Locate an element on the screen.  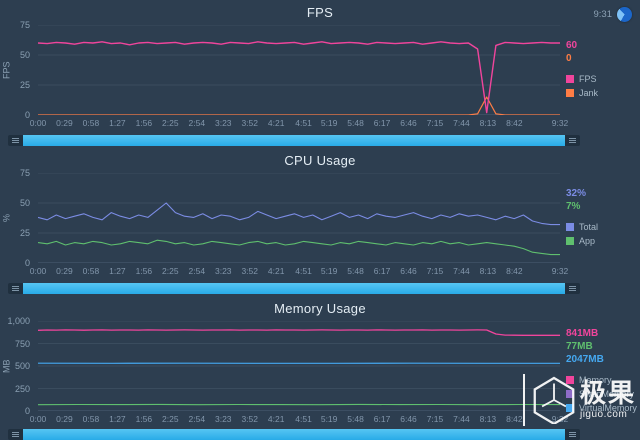
recording-clock: 9:31 is located at coordinates (613, 14).